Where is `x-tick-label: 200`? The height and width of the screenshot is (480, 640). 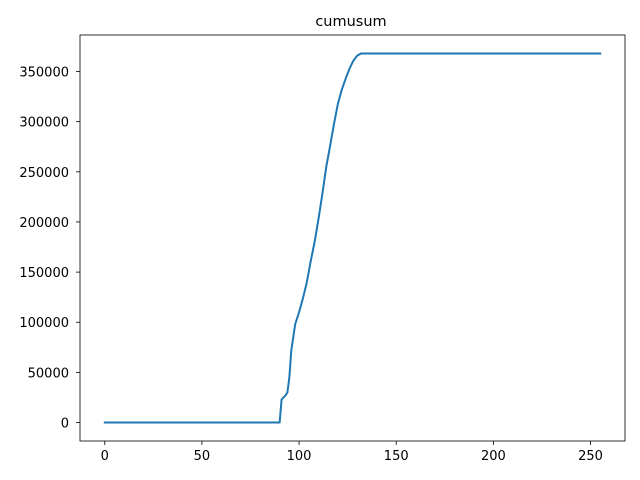
x-tick-label: 200 is located at coordinates (493, 456).